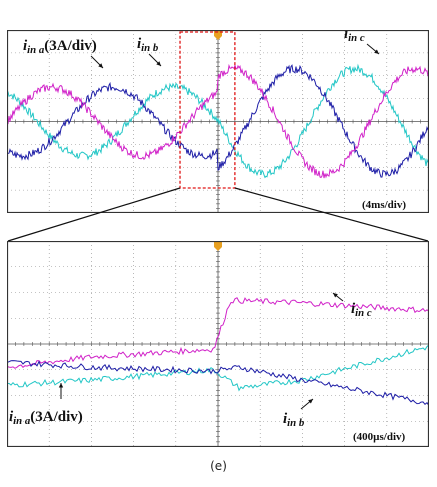 The width and height of the screenshot is (437, 487). What do you see at coordinates (376, 51) in the screenshot?
I see `top-arrow-ic-head` at bounding box center [376, 51].